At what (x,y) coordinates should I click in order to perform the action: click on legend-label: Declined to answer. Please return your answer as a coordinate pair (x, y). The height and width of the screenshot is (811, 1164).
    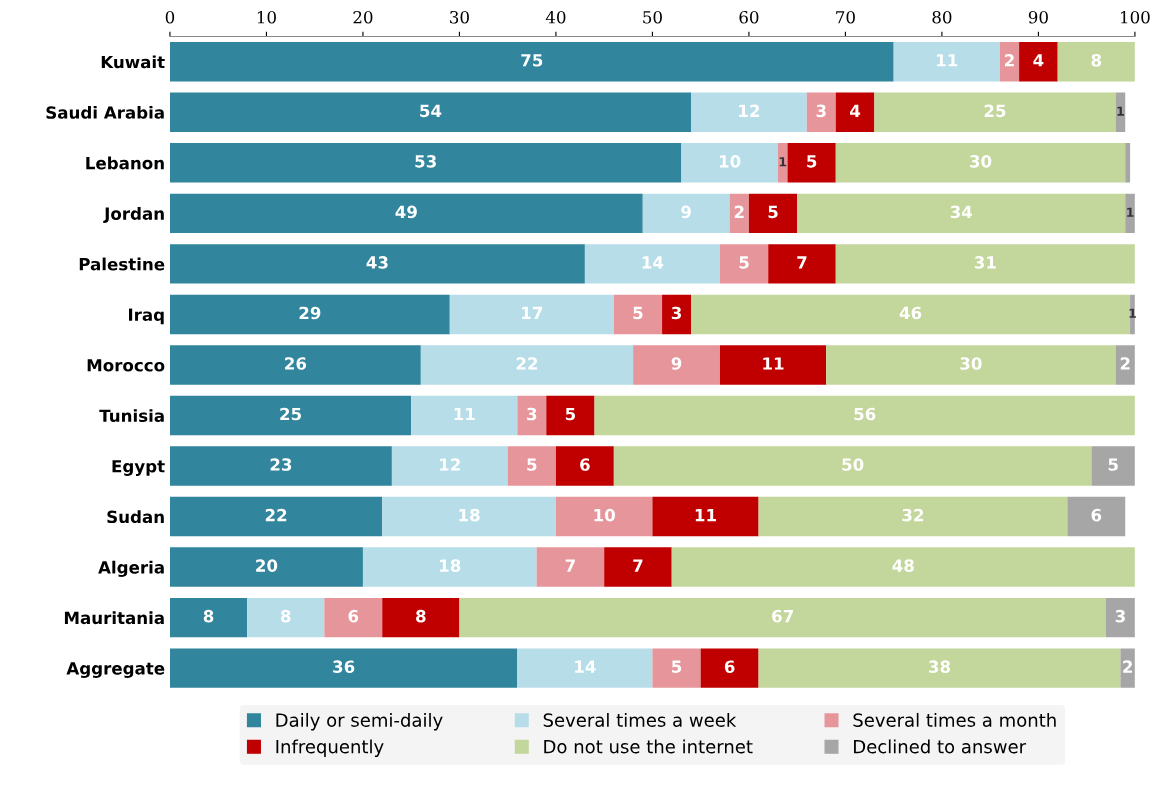
    Looking at the image, I should click on (940, 746).